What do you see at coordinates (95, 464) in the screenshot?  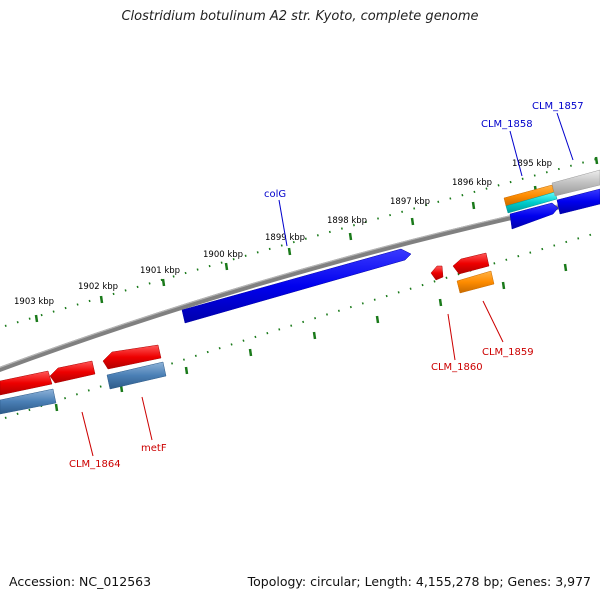 I see `gene-label-CLM_1864: CLM_1864` at bounding box center [95, 464].